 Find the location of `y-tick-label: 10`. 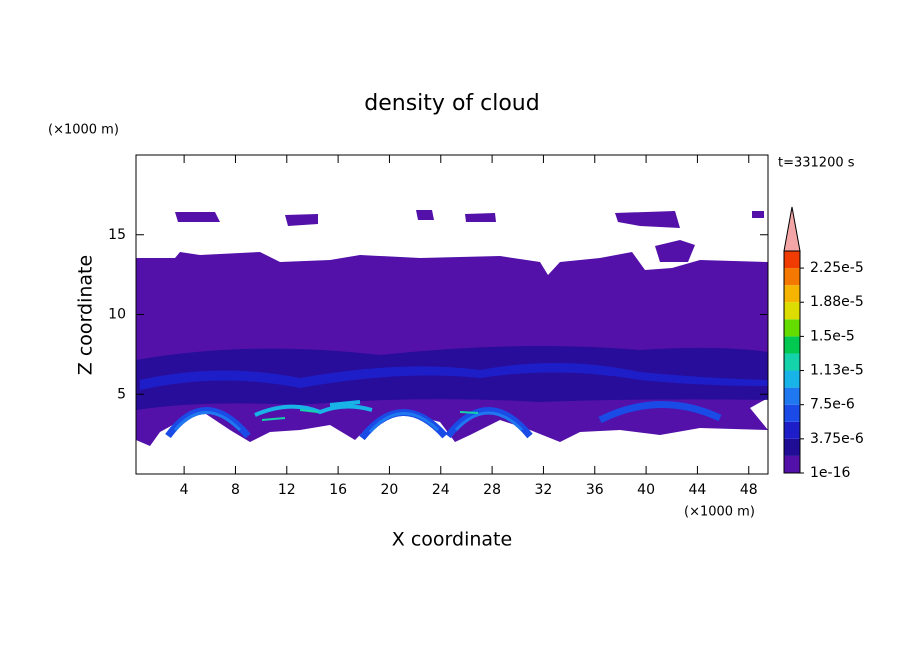

y-tick-label: 10 is located at coordinates (117, 315).